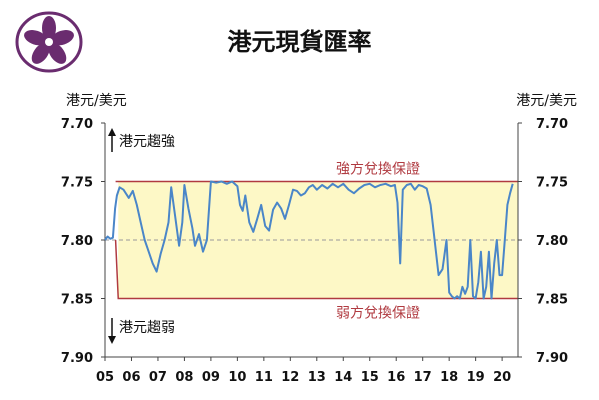 The image size is (599, 400). What do you see at coordinates (396, 377) in the screenshot?
I see `x-tick-label: 16` at bounding box center [396, 377].